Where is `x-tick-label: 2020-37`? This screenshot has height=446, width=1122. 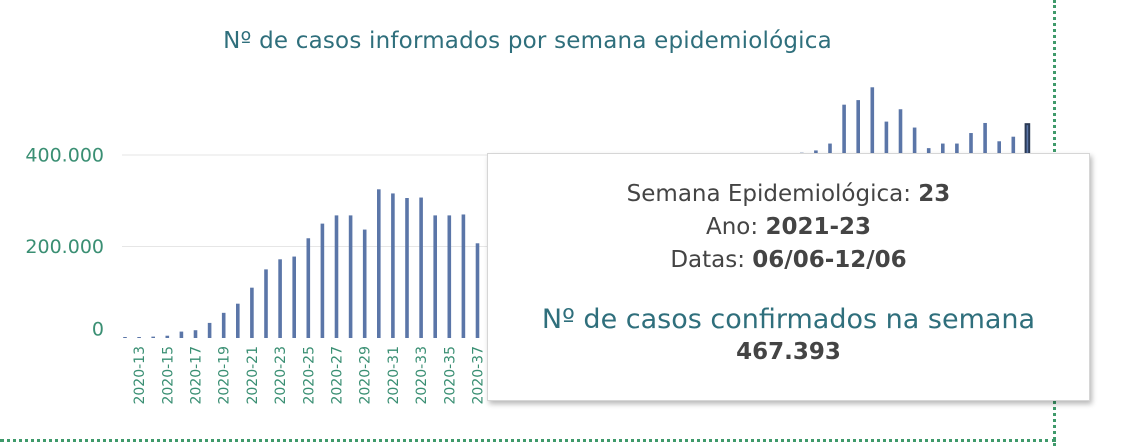 x-tick-label: 2020-37 is located at coordinates (479, 375).